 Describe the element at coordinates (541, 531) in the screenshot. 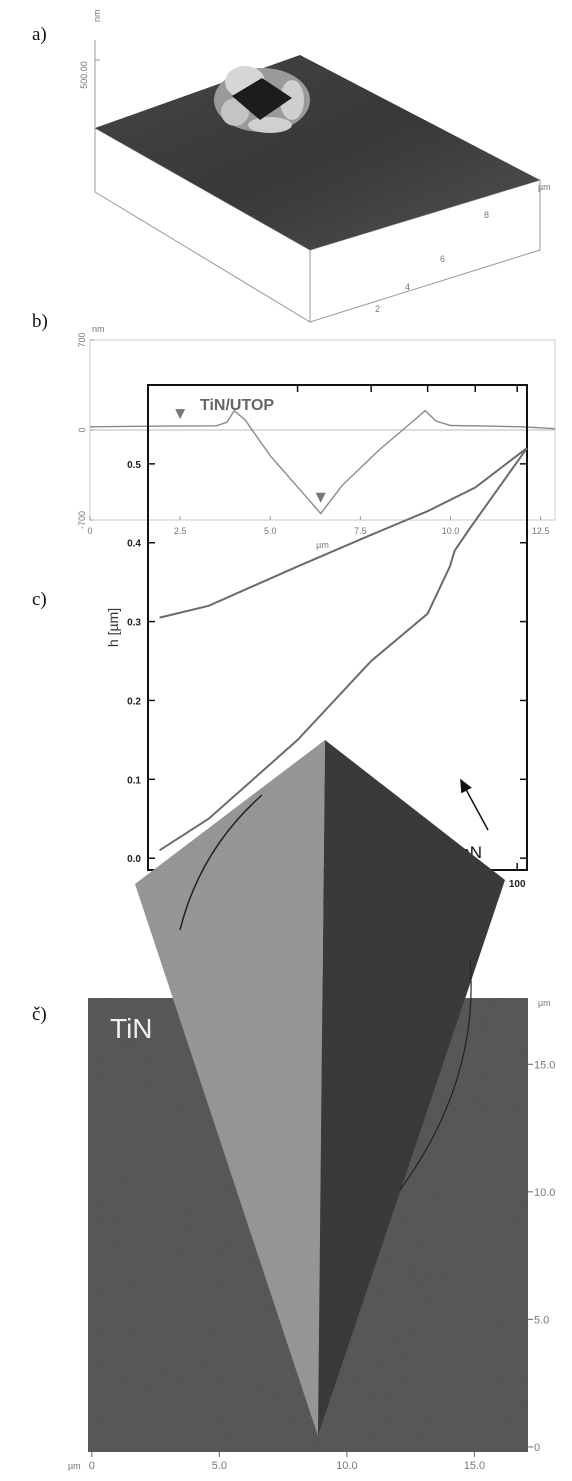

I see `x-tick-label: 12.5` at that location.